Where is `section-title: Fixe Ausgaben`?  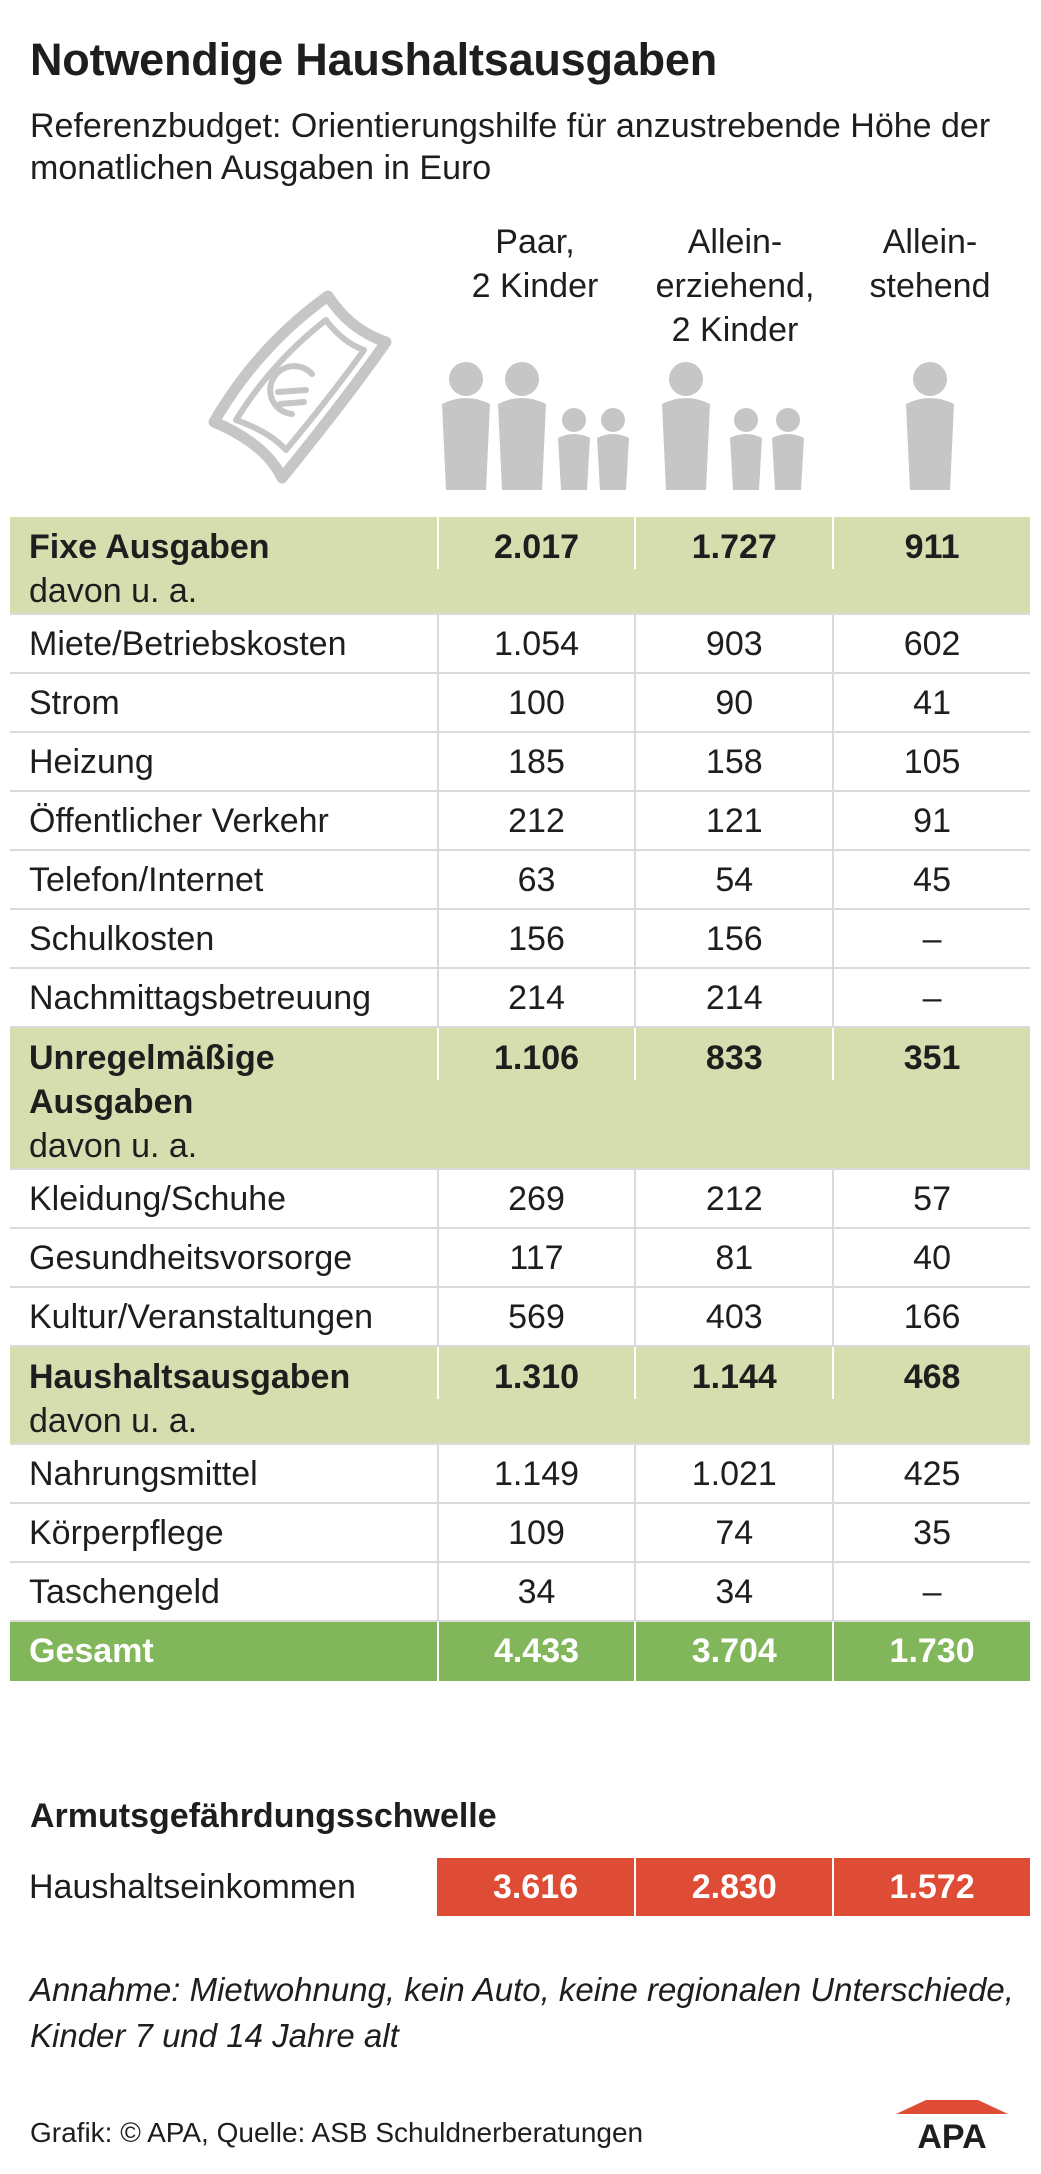 section-title: Fixe Ausgaben is located at coordinates (149, 547).